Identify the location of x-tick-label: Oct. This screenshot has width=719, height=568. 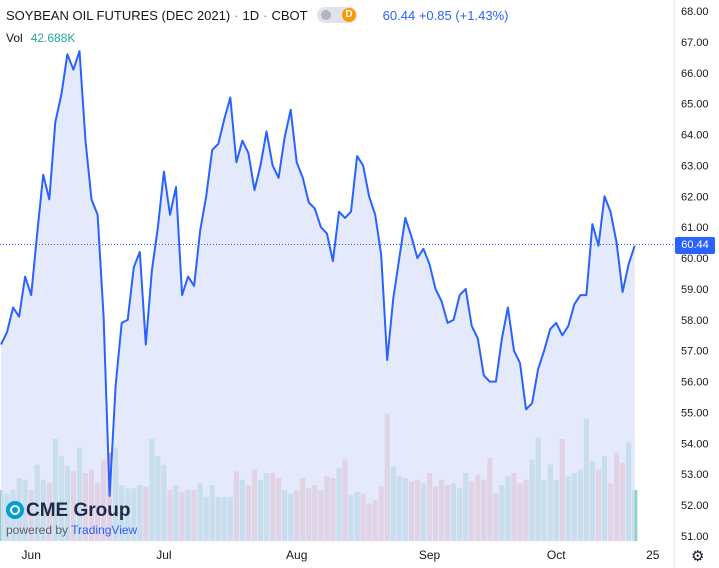
(556, 555).